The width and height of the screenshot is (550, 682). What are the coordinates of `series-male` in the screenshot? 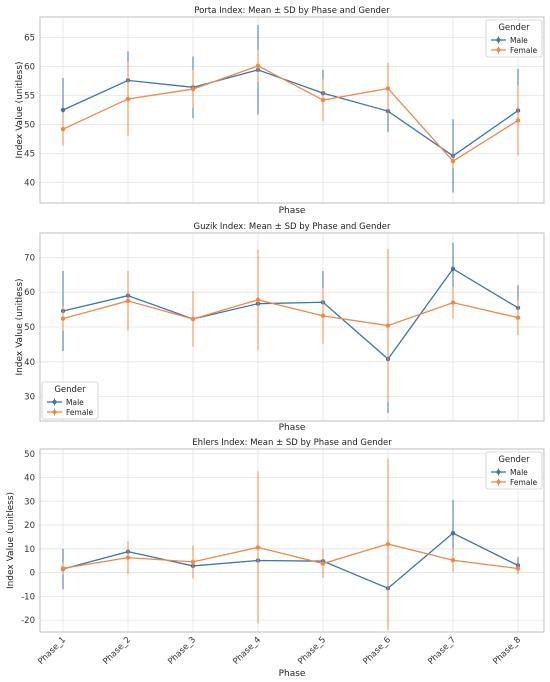 It's located at (290, 551).